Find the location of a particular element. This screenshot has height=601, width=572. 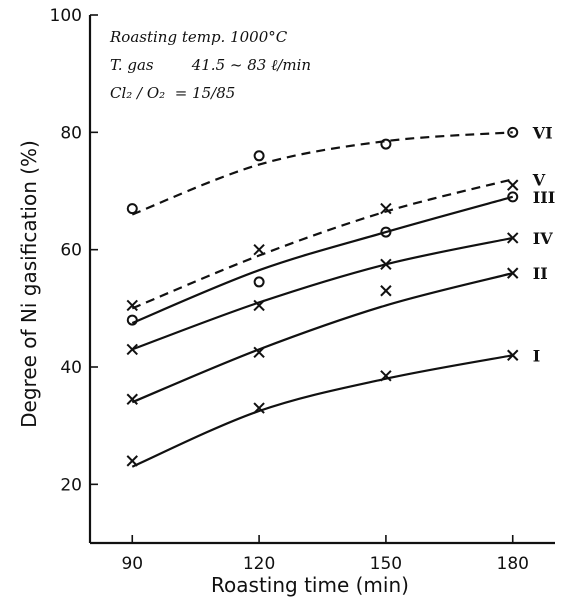

annotation-gas-flow: T. gas 41.5 ~ 83 ℓ/min is located at coordinates (210, 65).